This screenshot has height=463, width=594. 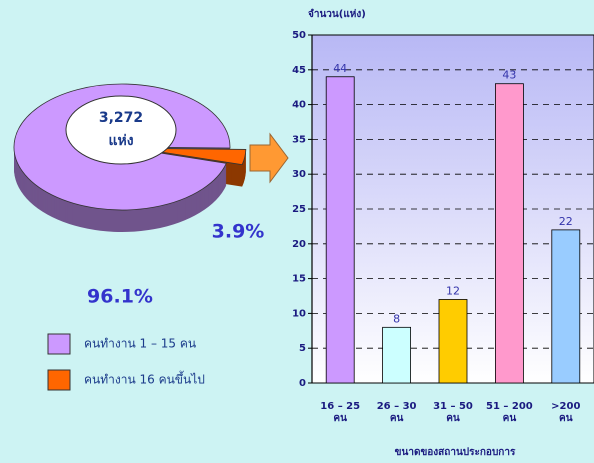 What do you see at coordinates (340, 406) in the screenshot?
I see `x-tick-label: 16 – 25` at bounding box center [340, 406].